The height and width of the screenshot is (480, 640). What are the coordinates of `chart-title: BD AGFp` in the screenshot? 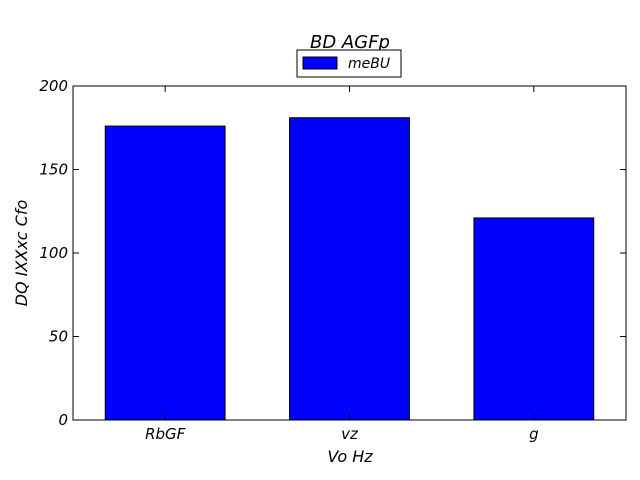 It's located at (350, 42).